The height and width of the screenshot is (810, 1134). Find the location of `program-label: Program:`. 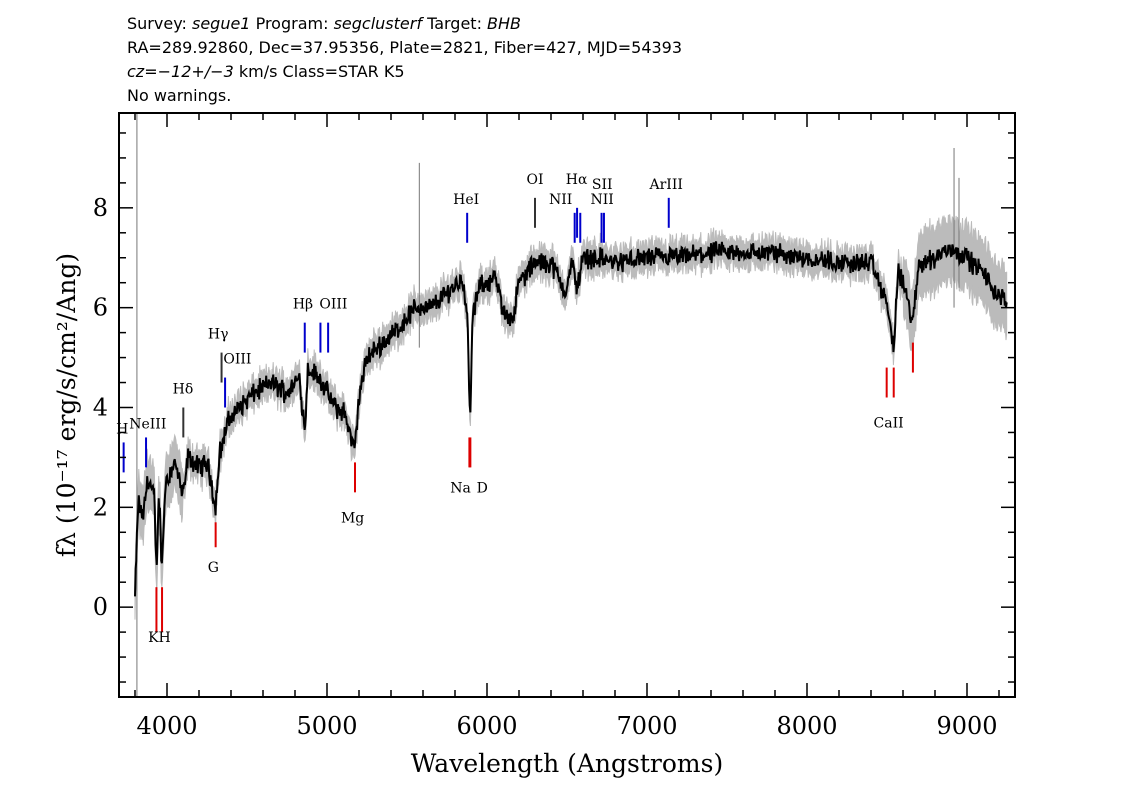

program-label: Program: is located at coordinates (292, 23).